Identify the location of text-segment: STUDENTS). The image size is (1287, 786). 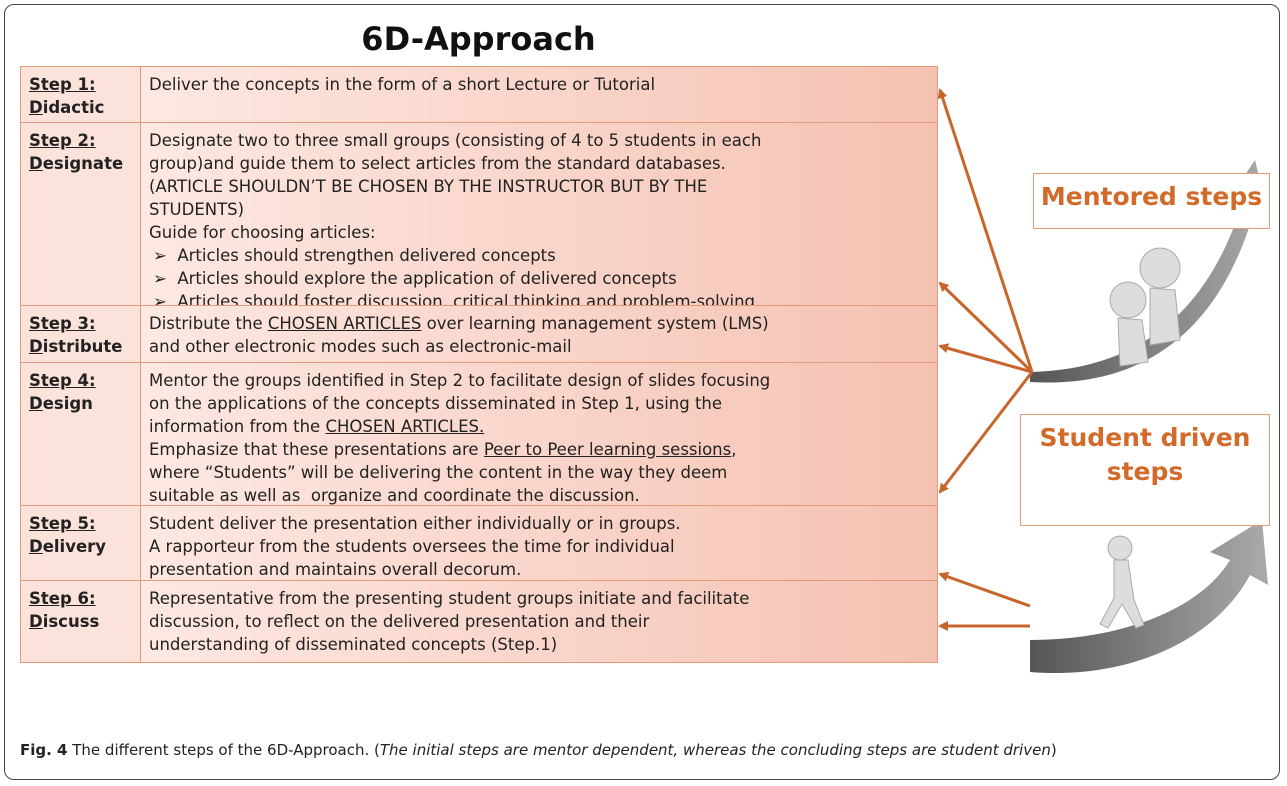
(197, 209).